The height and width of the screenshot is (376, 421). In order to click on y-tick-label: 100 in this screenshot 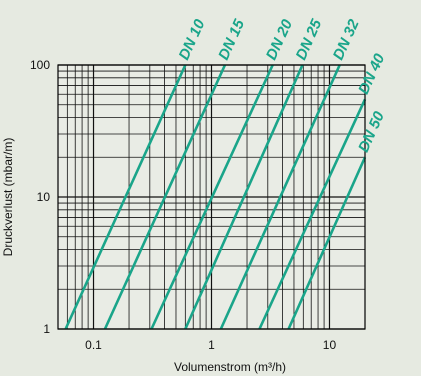, I will do `click(40, 65)`.